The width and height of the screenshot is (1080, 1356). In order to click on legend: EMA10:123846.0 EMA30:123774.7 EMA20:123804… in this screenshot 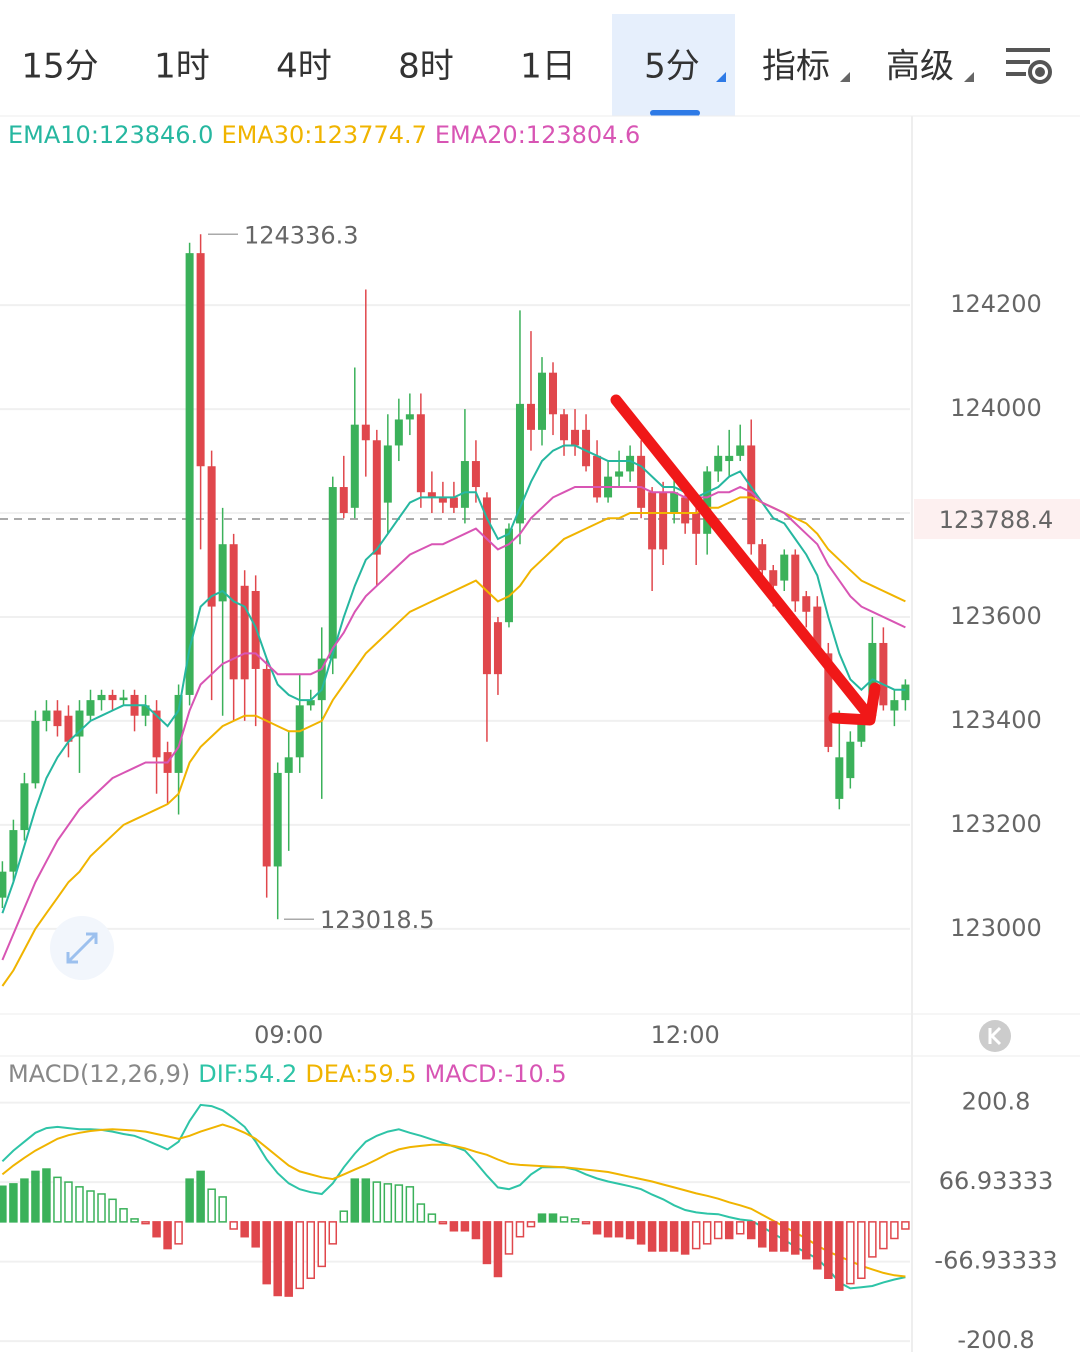, I will do `click(324, 135)`.